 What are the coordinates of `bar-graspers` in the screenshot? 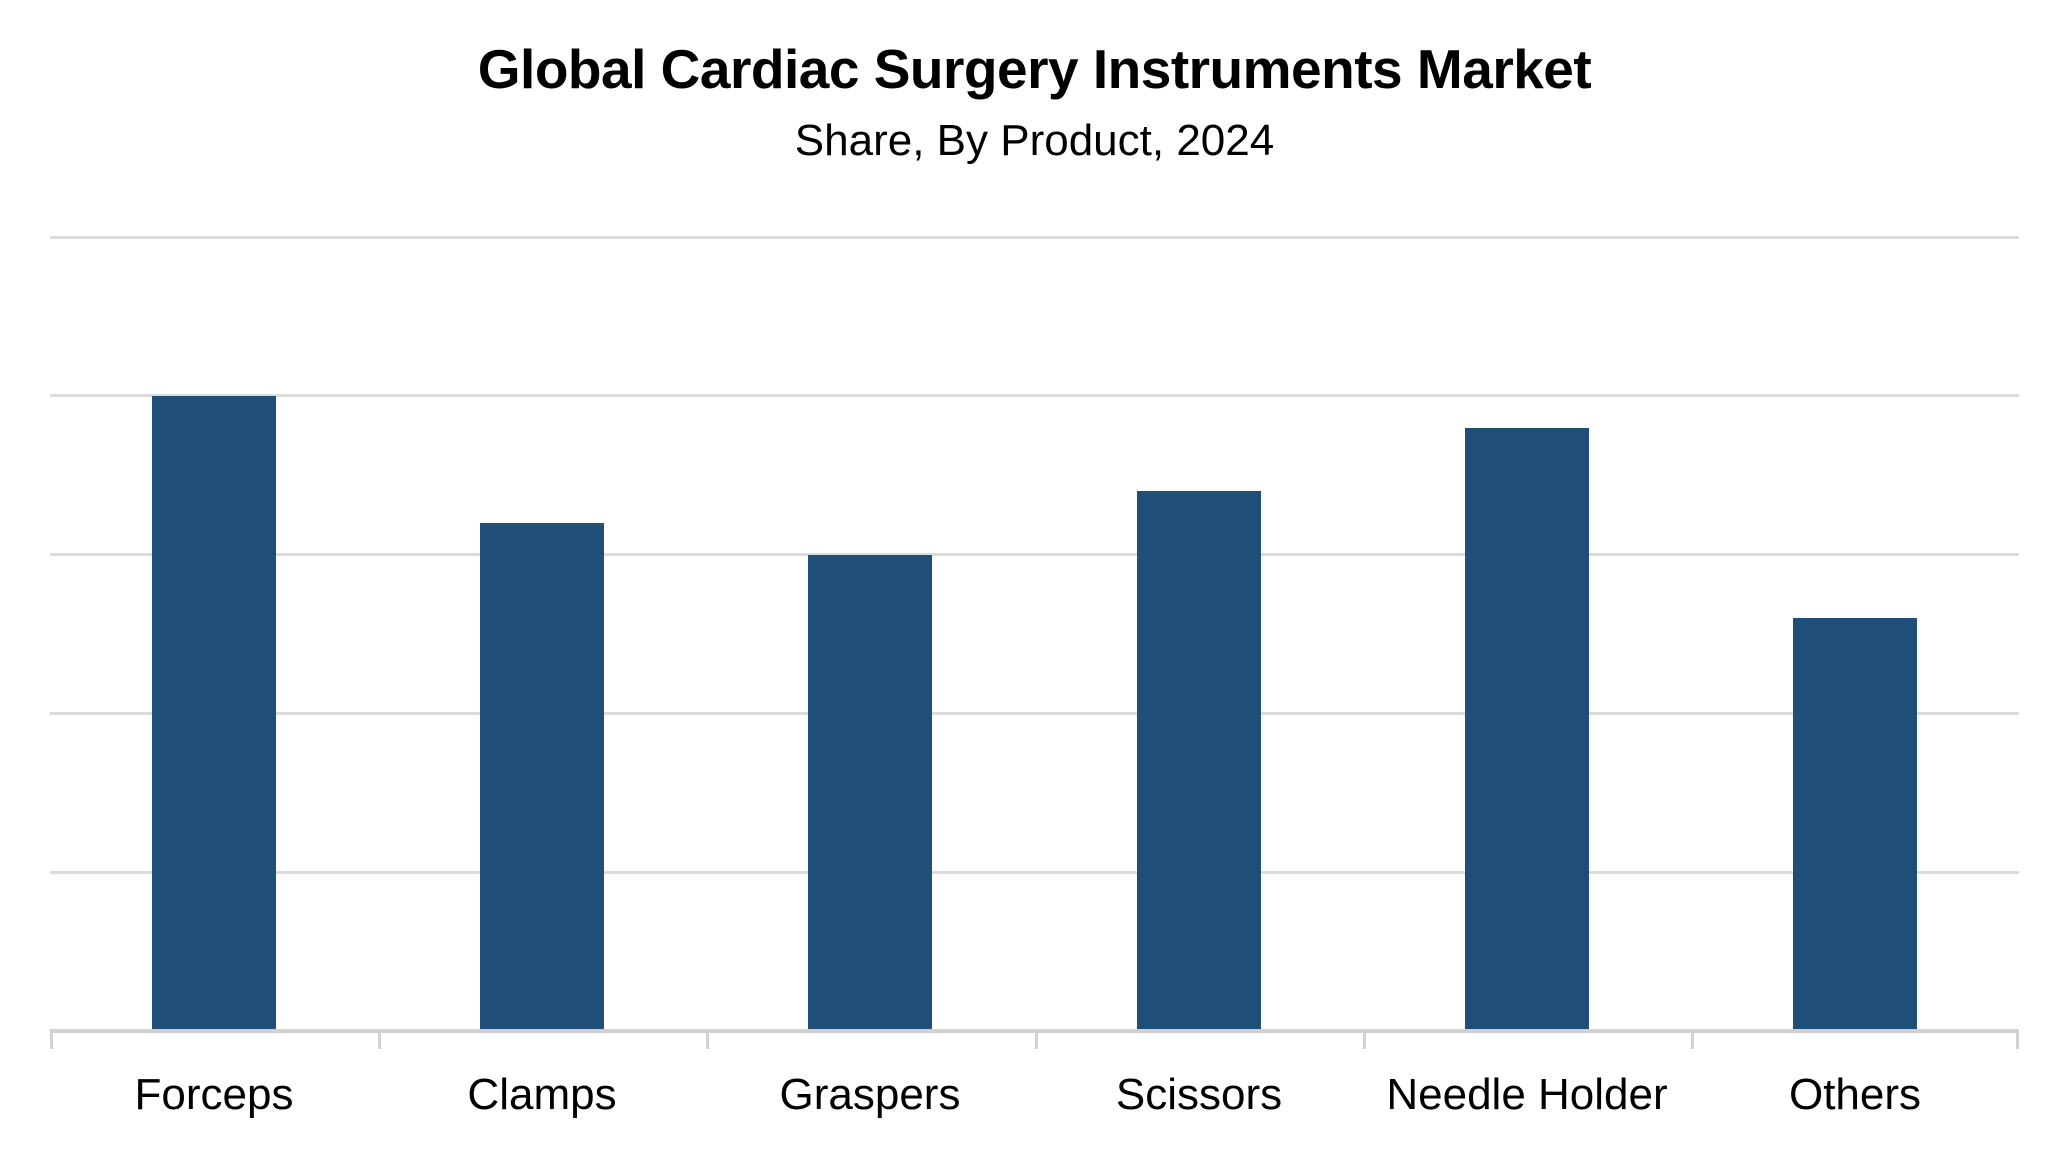 It's located at (870, 793).